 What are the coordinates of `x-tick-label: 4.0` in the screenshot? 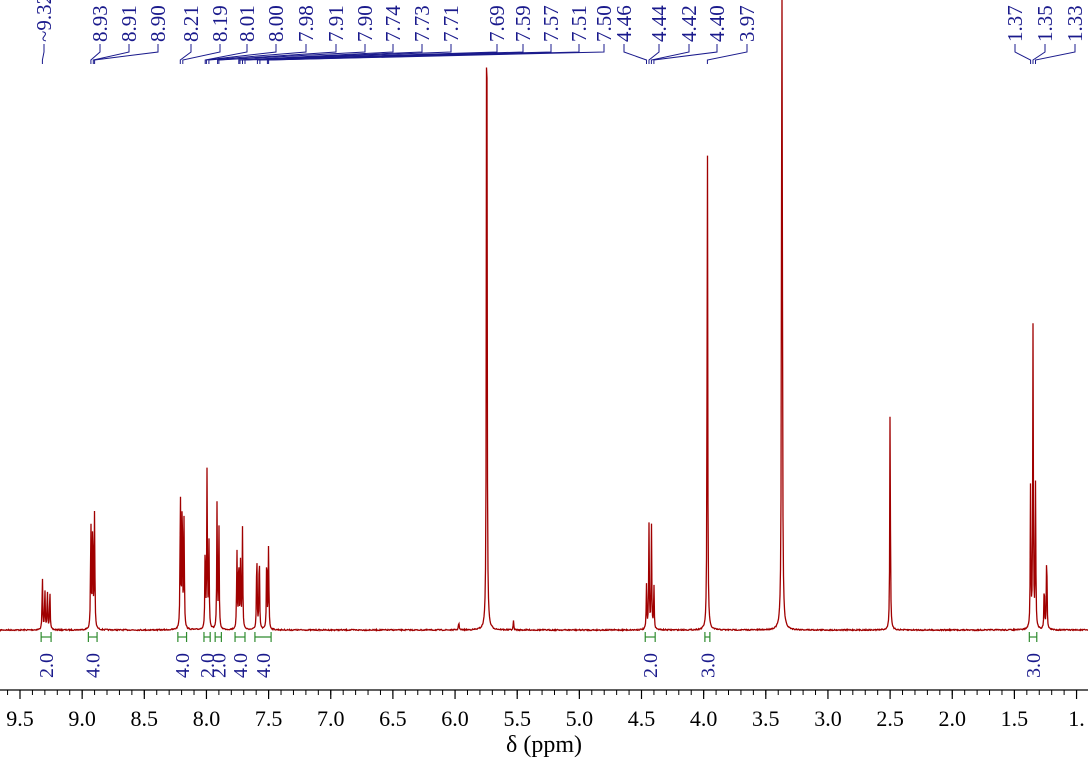 It's located at (704, 718).